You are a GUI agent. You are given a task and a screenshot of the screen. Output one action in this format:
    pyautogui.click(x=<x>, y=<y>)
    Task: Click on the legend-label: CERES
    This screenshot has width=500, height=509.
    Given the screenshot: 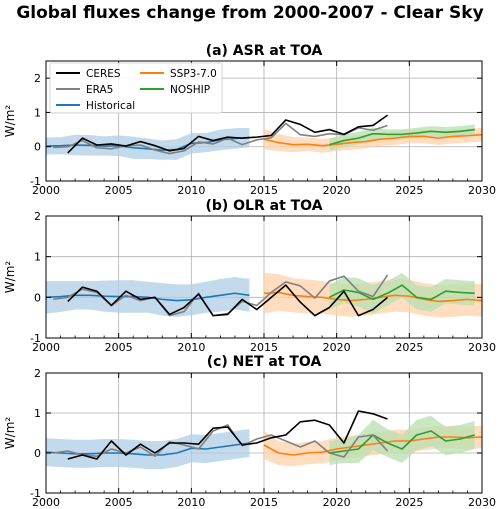 What is the action you would take?
    pyautogui.click(x=103, y=74)
    